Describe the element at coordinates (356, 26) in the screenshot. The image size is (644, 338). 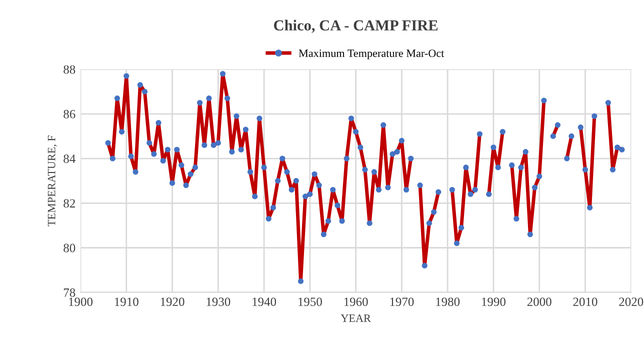
I see `chart-title: Chico, CA - CAMP FIRE` at that location.